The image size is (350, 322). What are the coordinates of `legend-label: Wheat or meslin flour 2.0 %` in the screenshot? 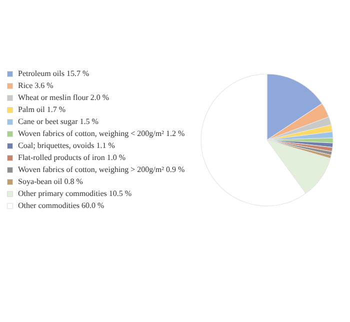 It's located at (64, 97).